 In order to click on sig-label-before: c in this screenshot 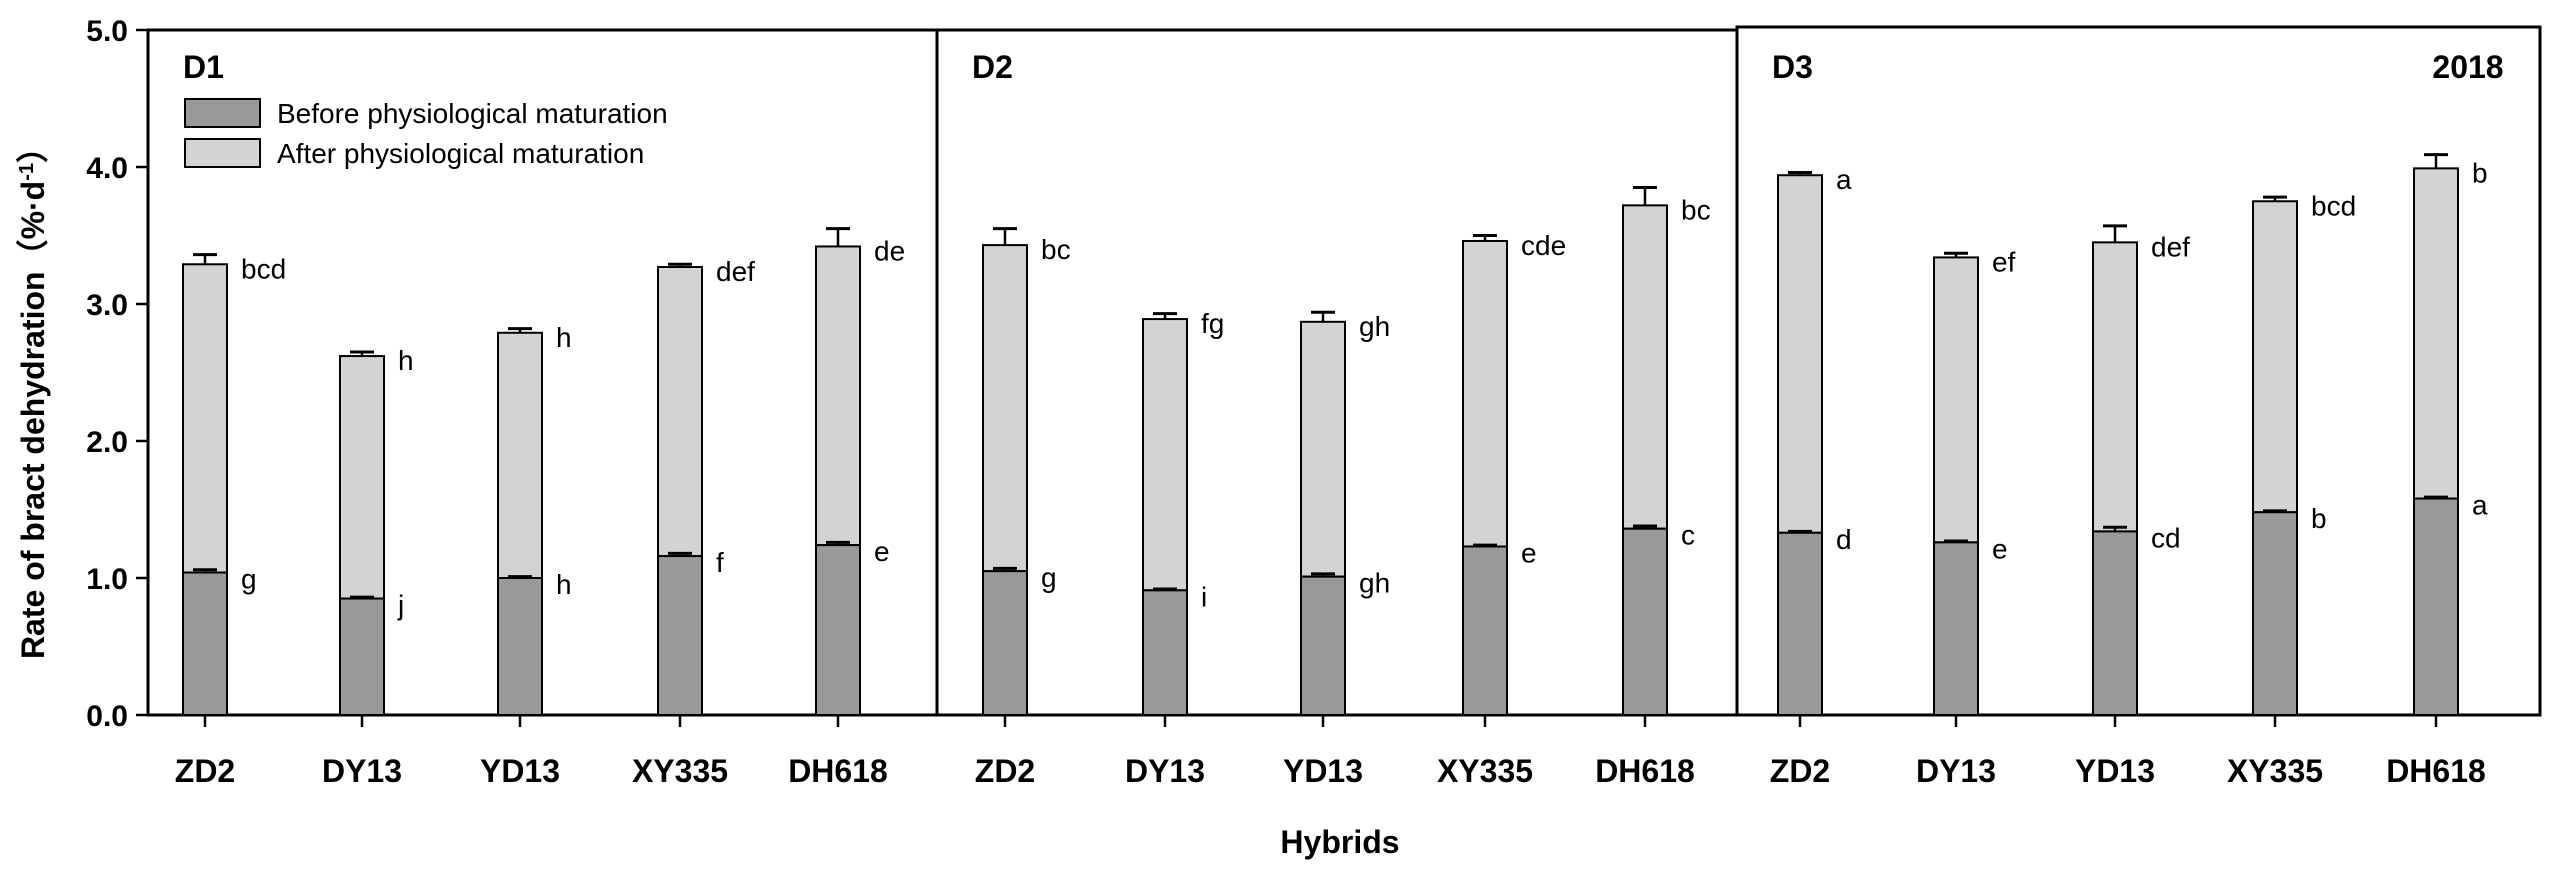, I will do `click(1688, 535)`.